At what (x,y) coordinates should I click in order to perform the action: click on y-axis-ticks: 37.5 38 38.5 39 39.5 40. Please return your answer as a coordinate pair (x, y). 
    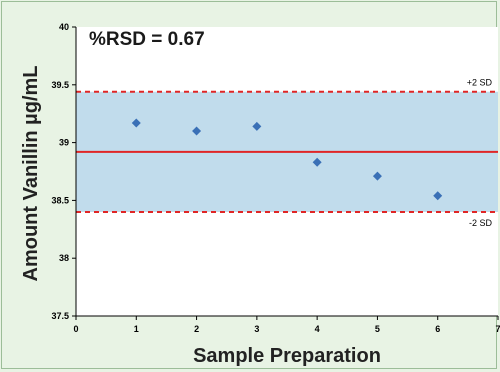
    Looking at the image, I should click on (63, 171).